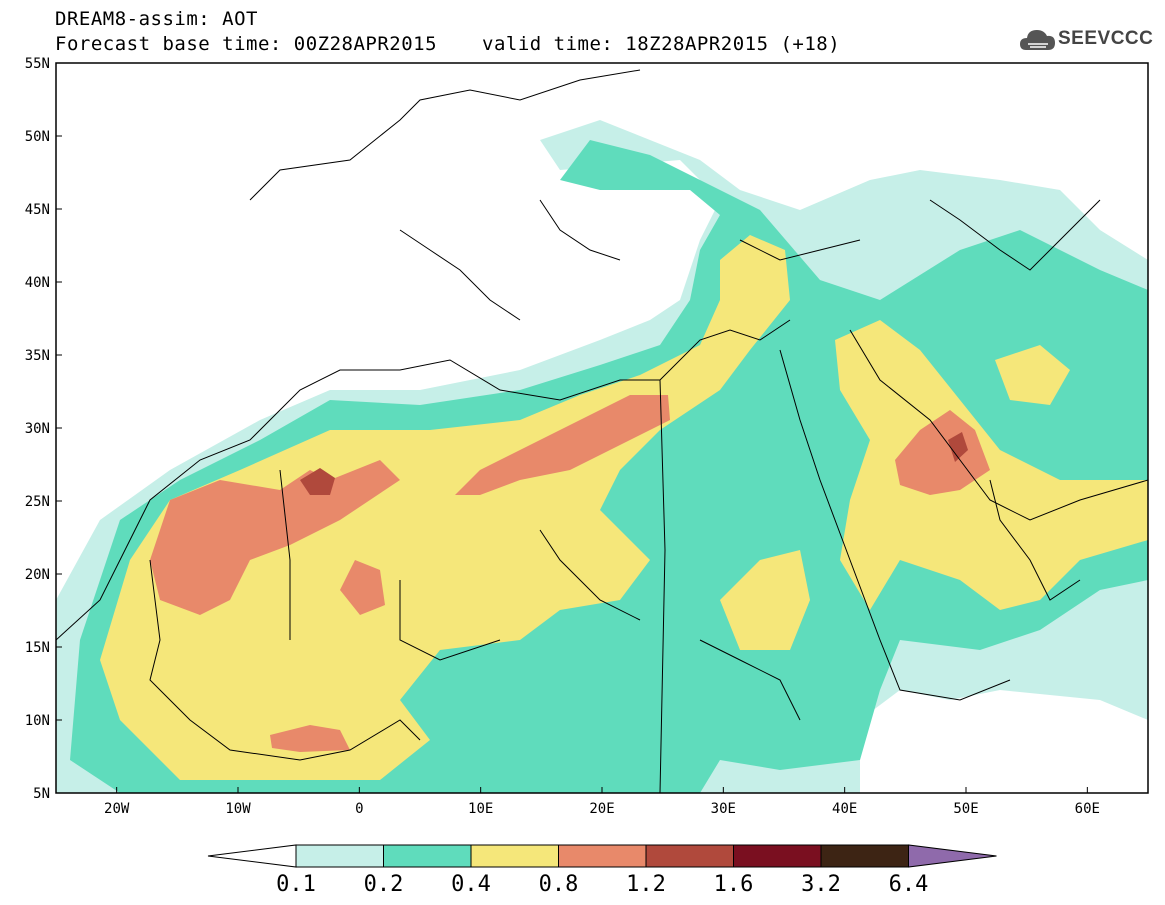 Image resolution: width=1165 pixels, height=905 pixels. What do you see at coordinates (1106, 38) in the screenshot?
I see `logo-text: SEEVCCC` at bounding box center [1106, 38].